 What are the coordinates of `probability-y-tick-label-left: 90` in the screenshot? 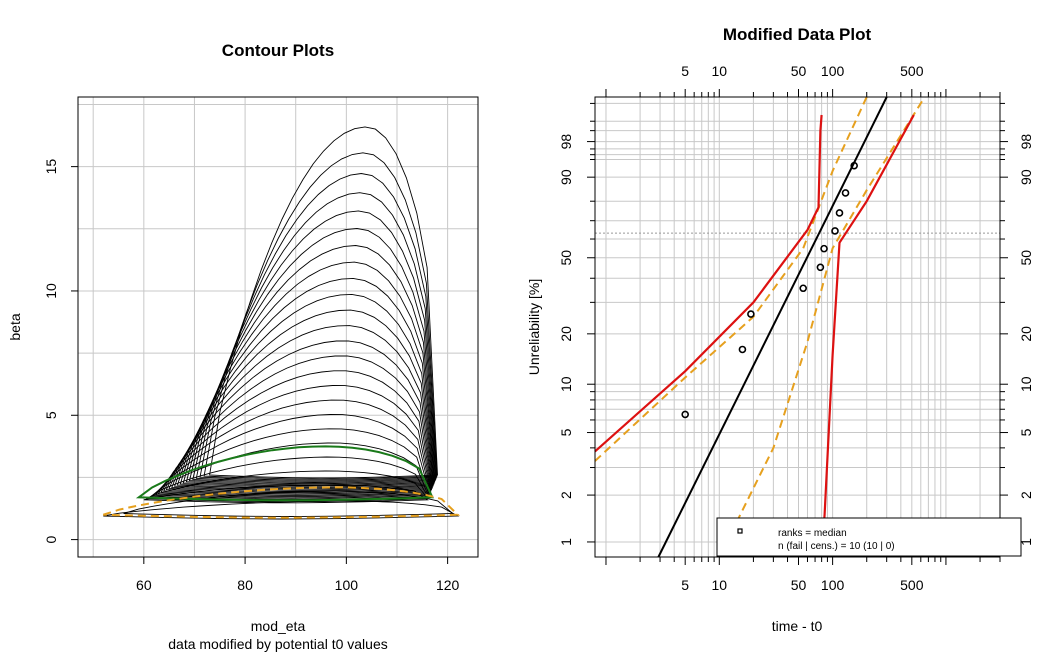 It's located at (566, 177).